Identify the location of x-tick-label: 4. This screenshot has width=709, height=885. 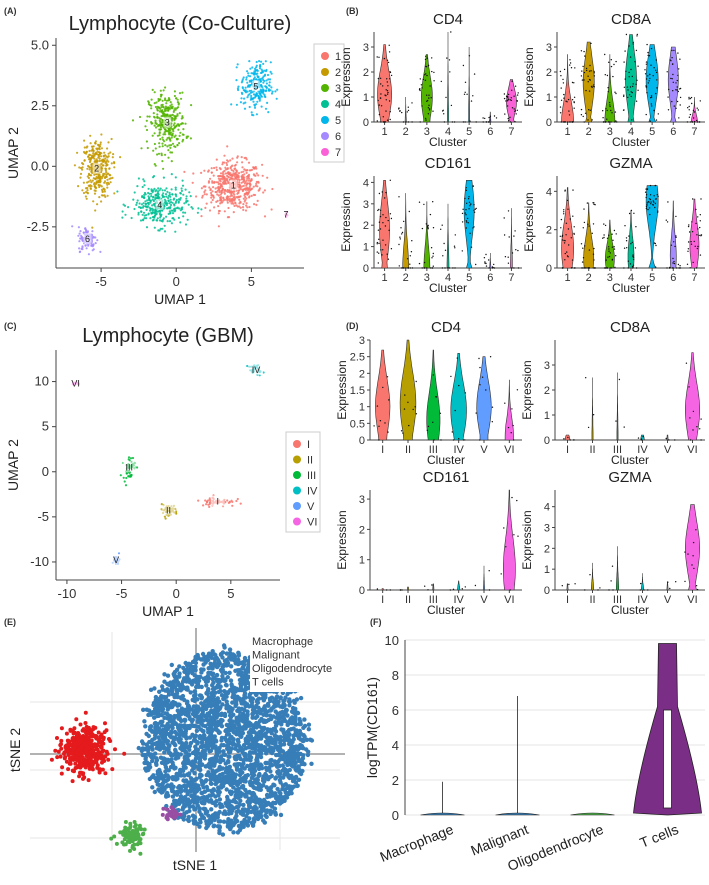
(448, 132).